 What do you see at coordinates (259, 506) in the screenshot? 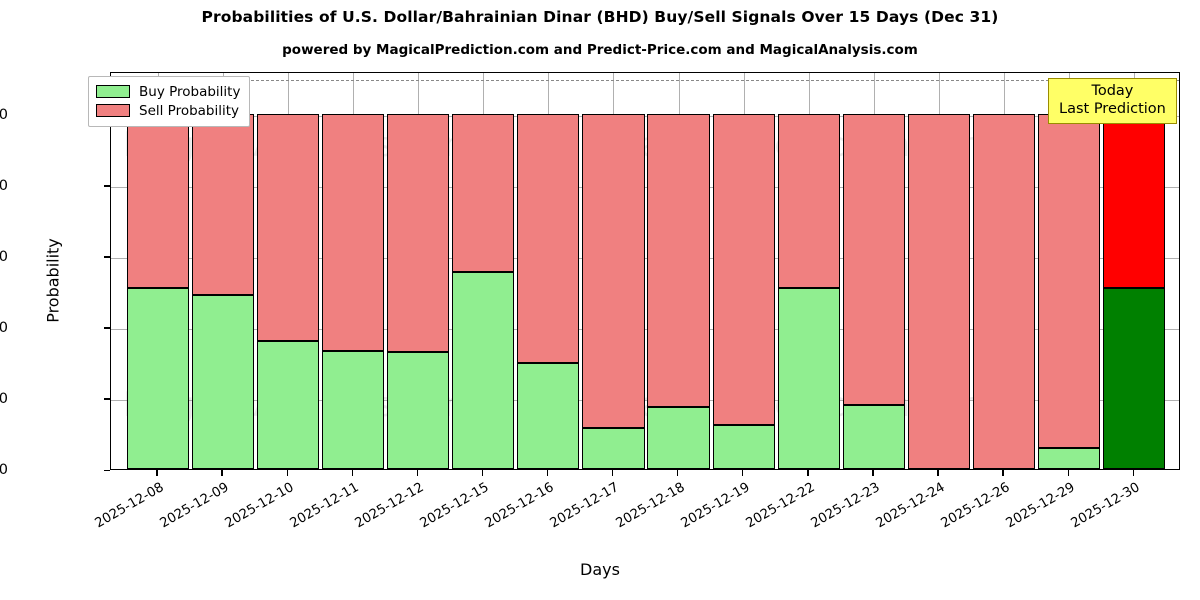
I see `x-axis-tick-label: 2025-12-10` at bounding box center [259, 506].